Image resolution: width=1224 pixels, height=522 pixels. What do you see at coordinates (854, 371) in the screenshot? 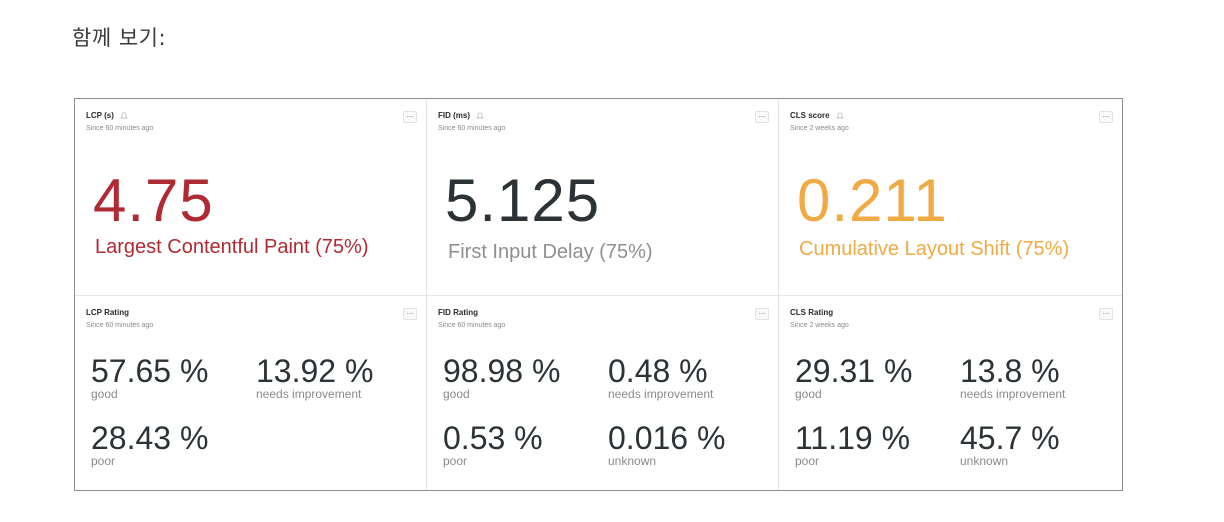
I see `rating-value: 29.31 %` at bounding box center [854, 371].